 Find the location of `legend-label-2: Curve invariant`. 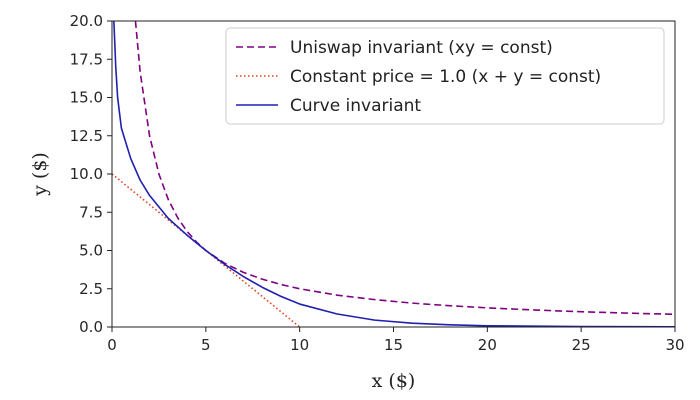

legend-label-2: Curve invariant is located at coordinates (355, 106).